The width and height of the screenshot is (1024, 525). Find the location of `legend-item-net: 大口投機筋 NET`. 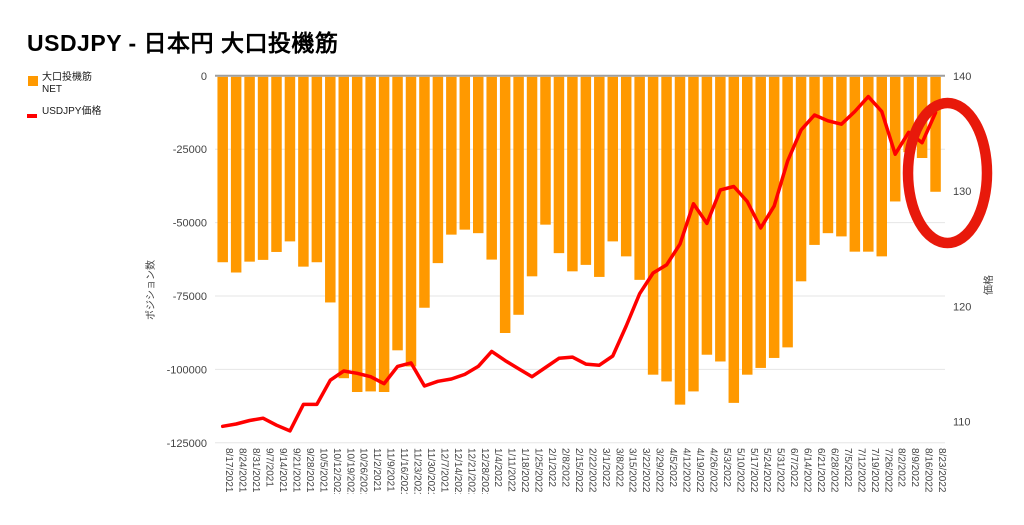

legend-item-net: 大口投機筋 NET is located at coordinates (92, 84).